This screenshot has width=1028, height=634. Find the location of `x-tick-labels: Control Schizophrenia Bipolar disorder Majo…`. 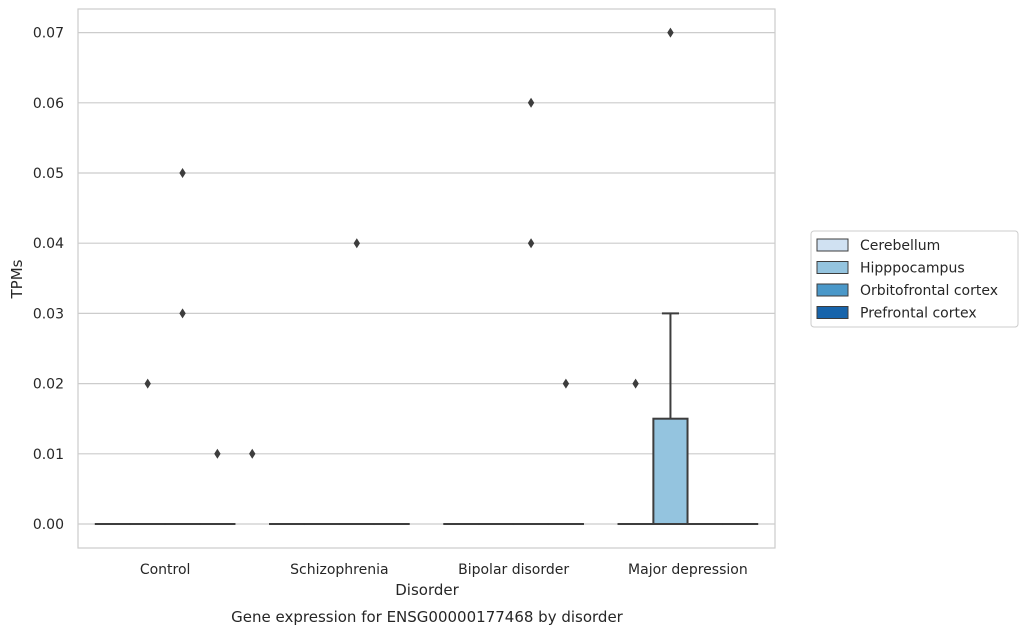

x-tick-labels: Control Schizophrenia Bipolar disorder Majo… is located at coordinates (444, 570).